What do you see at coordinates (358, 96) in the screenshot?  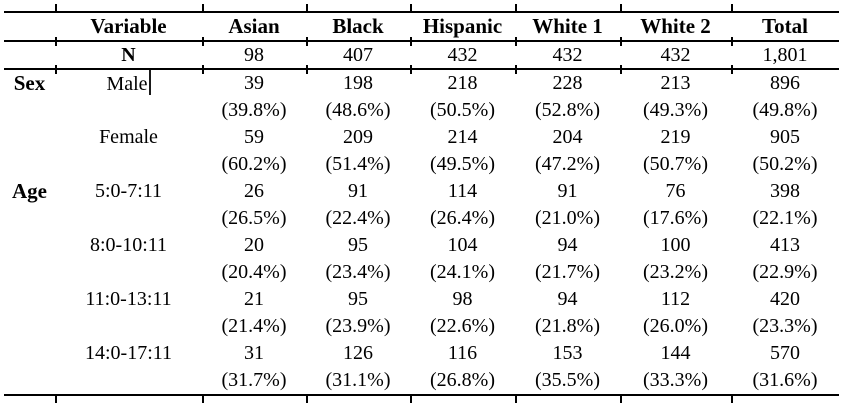 I see `data-cell: 198 (48.6%)` at bounding box center [358, 96].